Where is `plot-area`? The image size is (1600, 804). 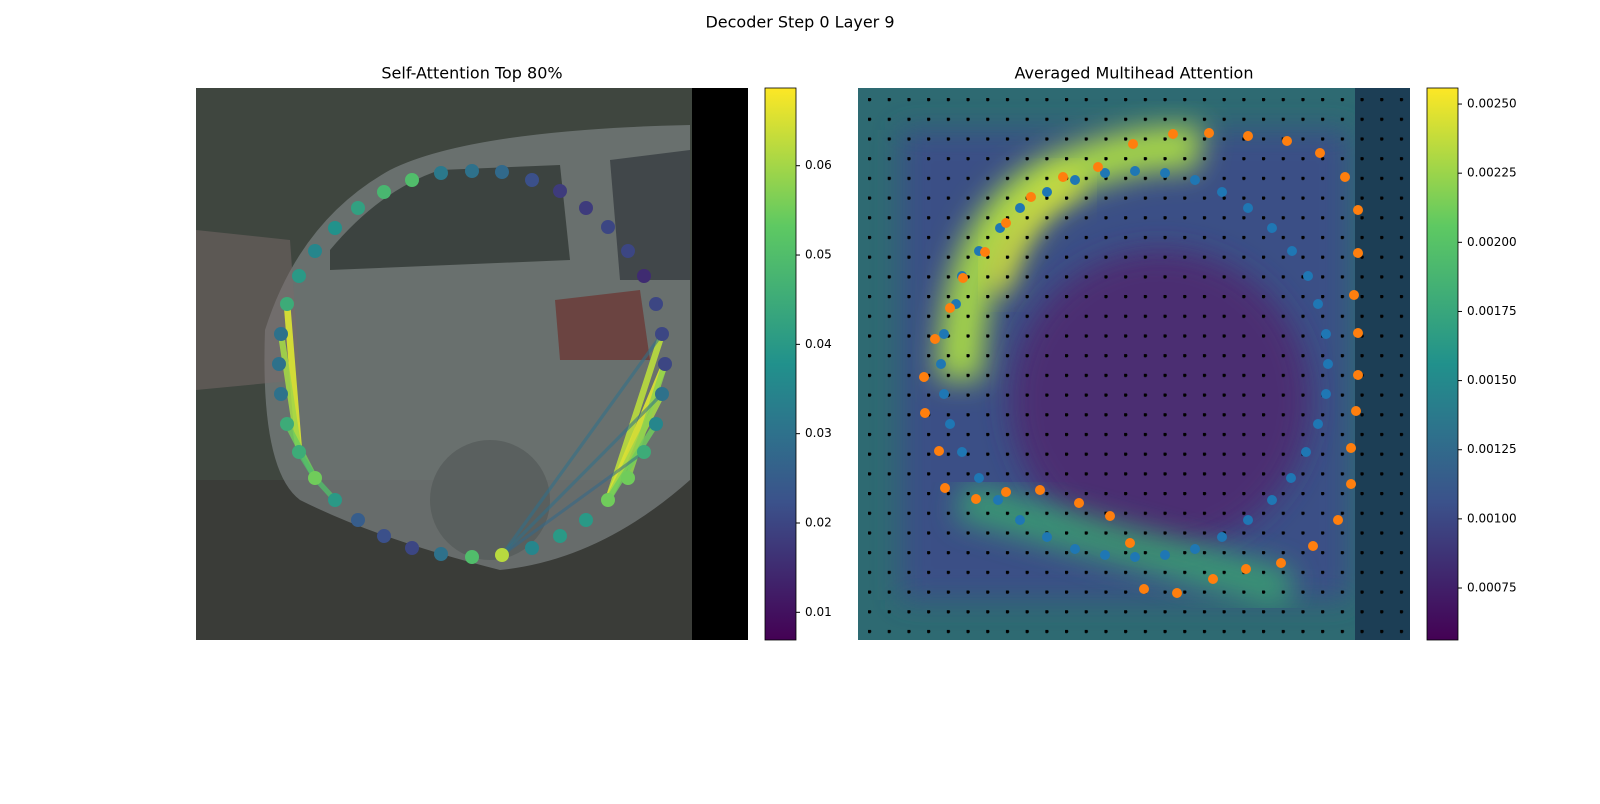 plot-area is located at coordinates (472, 364).